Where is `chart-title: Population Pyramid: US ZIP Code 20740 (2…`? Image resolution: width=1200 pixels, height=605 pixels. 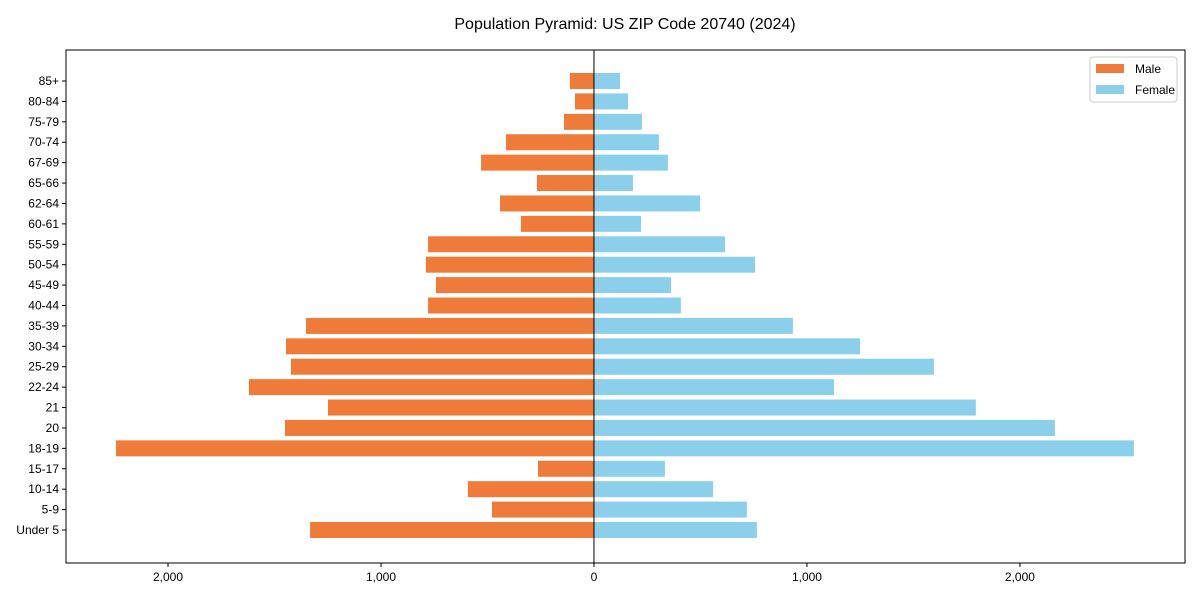 chart-title: Population Pyramid: US ZIP Code 20740 (2… is located at coordinates (624, 24).